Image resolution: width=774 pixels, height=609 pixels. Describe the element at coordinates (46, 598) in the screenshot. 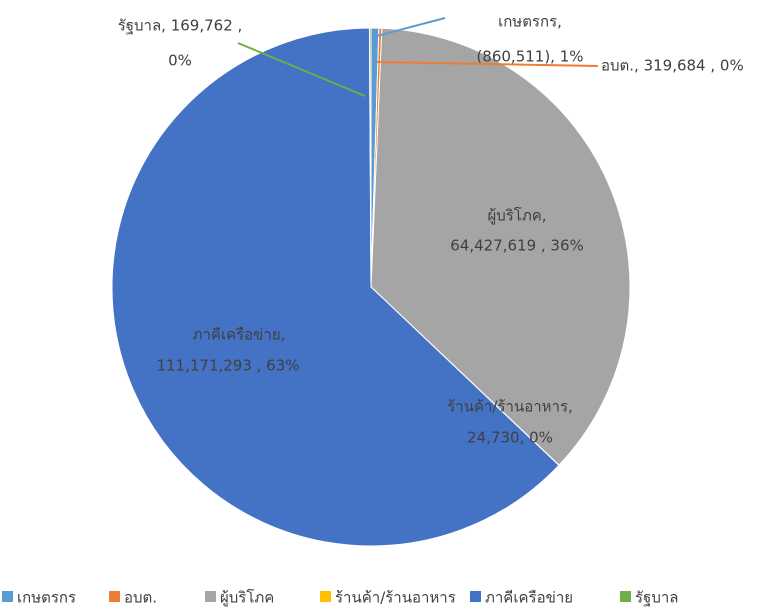

I see `legend-label: เกษตรกร` at that location.